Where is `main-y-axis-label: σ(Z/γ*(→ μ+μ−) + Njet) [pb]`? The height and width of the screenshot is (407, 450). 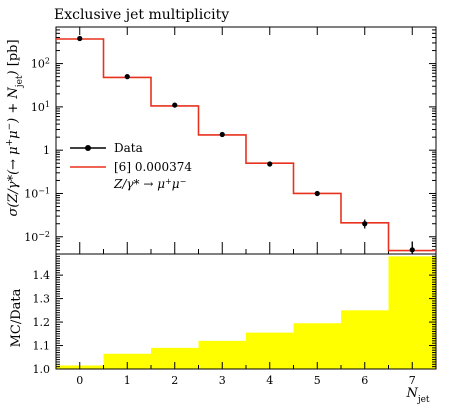 main-y-axis-label: σ(Z/γ*(→ μ+μ−) + Njet) [pb] is located at coordinates (15, 127).